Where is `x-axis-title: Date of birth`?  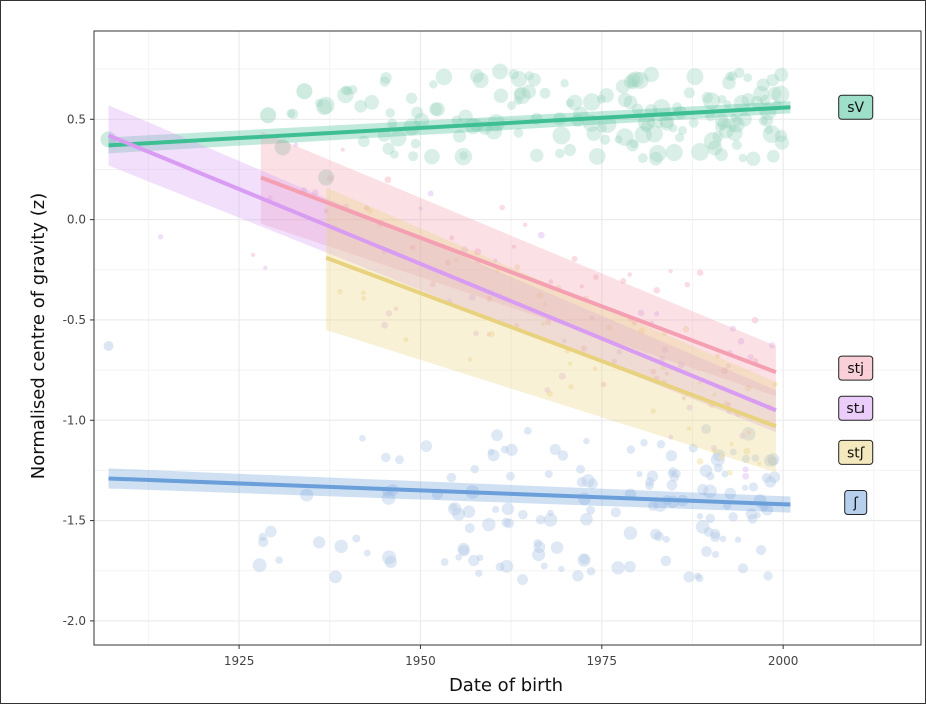
x-axis-title: Date of birth is located at coordinates (506, 685).